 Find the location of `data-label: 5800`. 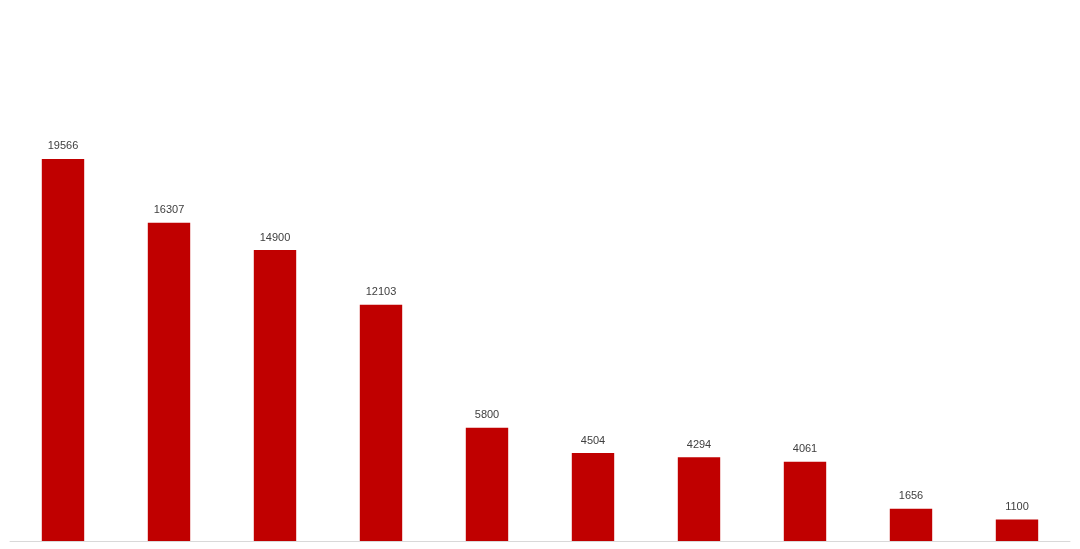

data-label: 5800 is located at coordinates (487, 414).